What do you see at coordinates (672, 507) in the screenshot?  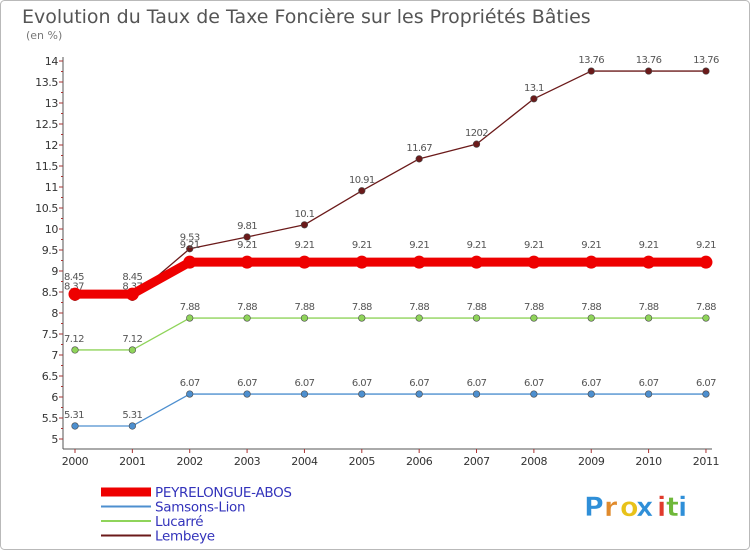 I see `logo-letter: t` at bounding box center [672, 507].